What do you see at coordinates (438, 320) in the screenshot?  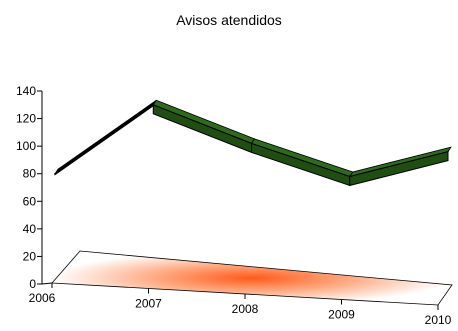 I see `x-tick-label: 2010` at bounding box center [438, 320].